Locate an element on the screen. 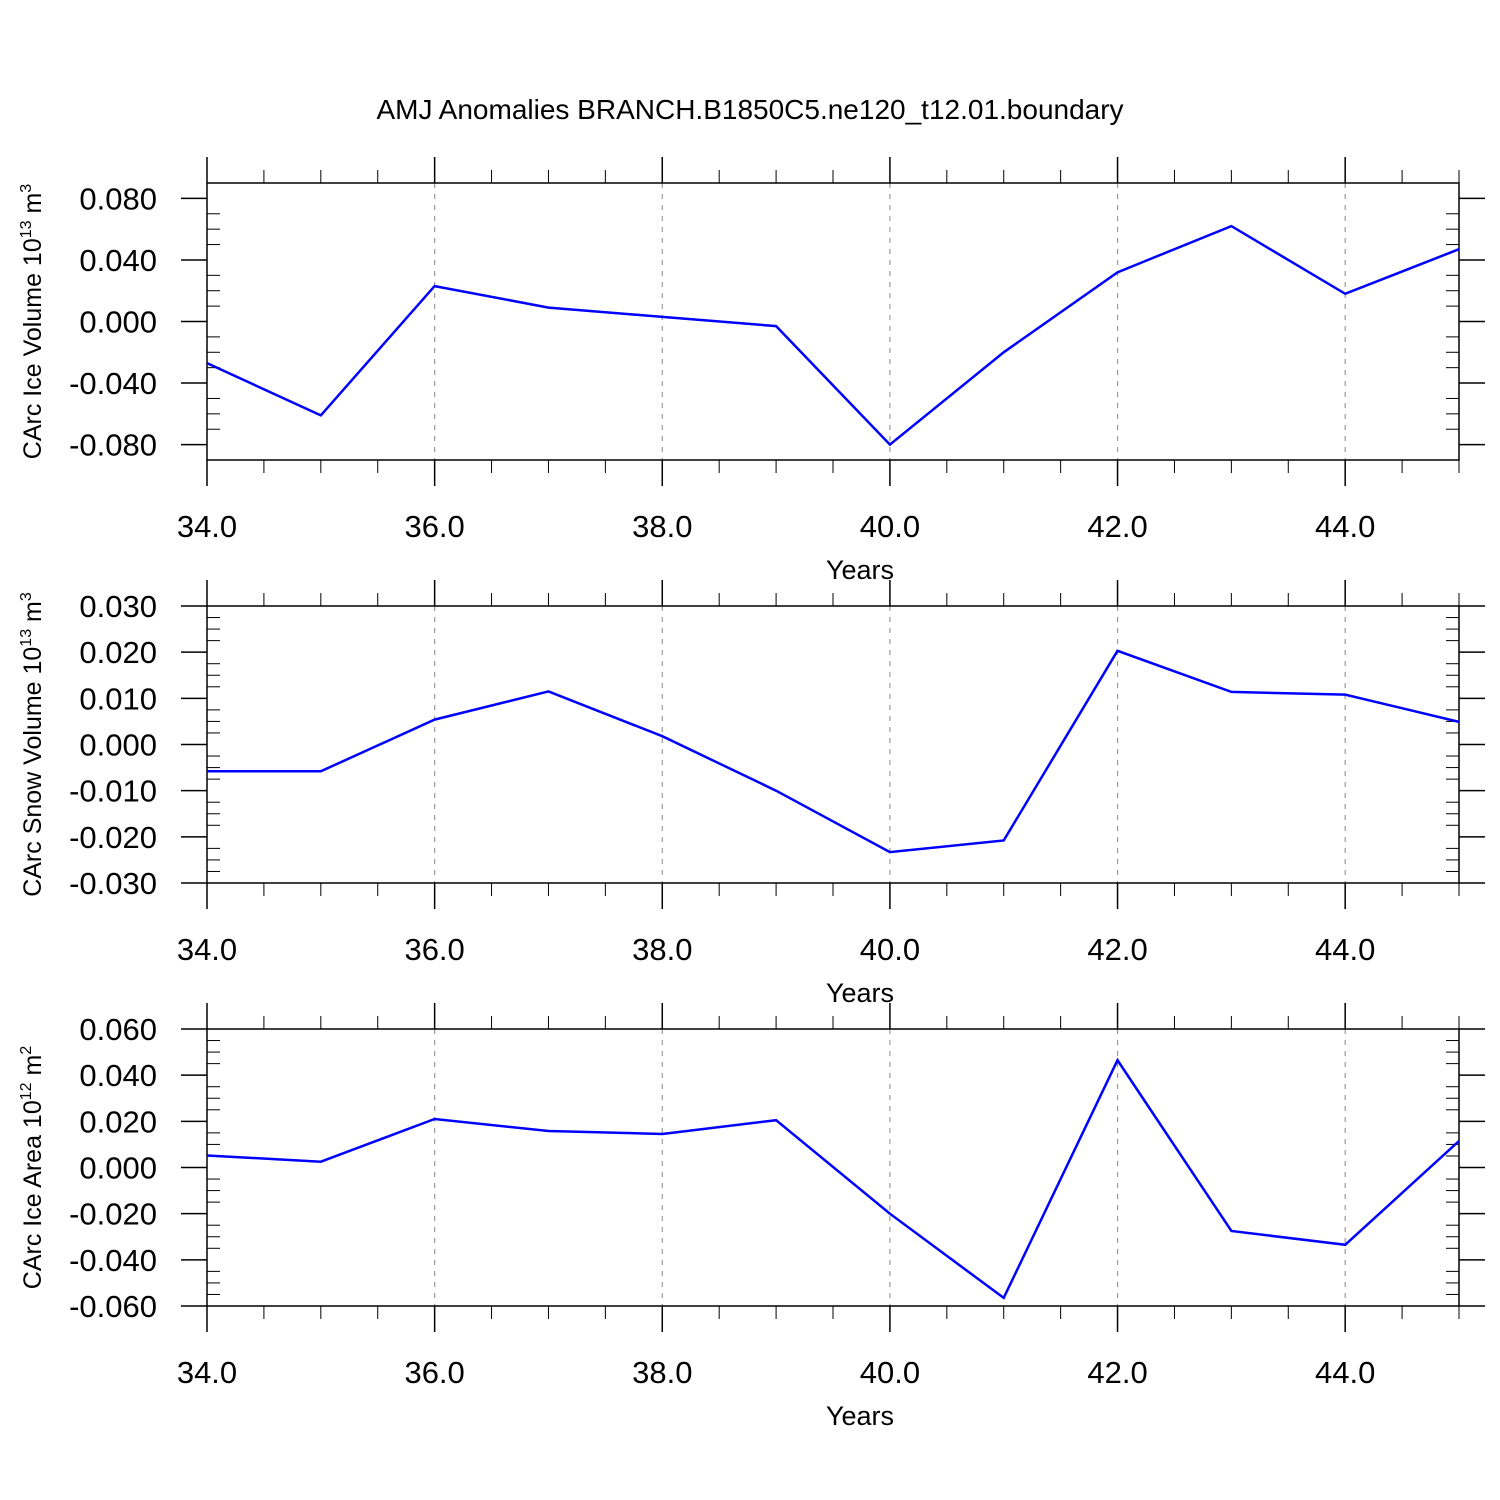 This screenshot has height=1500, width=1500. y-tick-label: -0.080 is located at coordinates (113, 445).